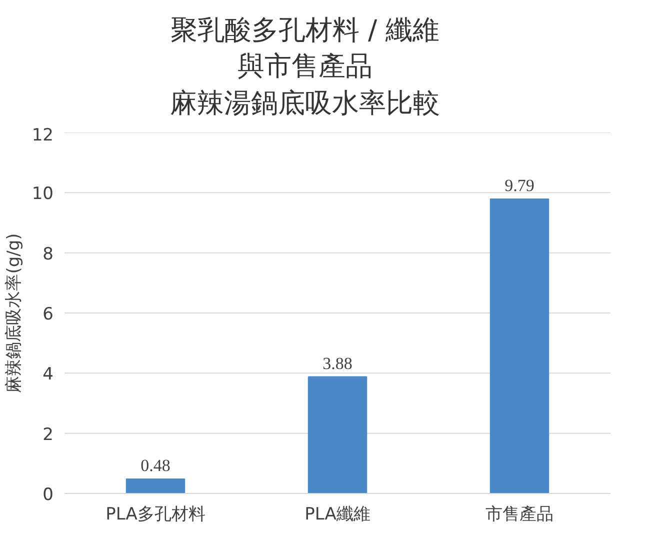  Describe the element at coordinates (48, 435) in the screenshot. I see `y-tick-label: 2` at that location.